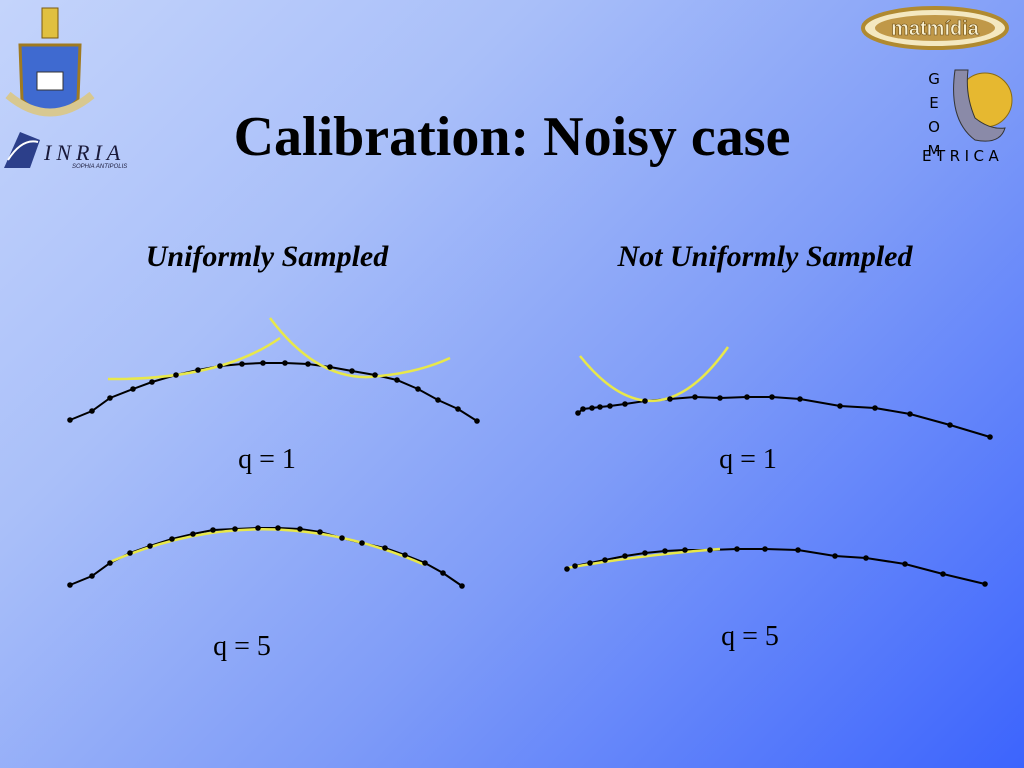 The width and height of the screenshot is (1024, 768). I want to click on slide-title: Calibration: Noisy case, so click(512, 137).